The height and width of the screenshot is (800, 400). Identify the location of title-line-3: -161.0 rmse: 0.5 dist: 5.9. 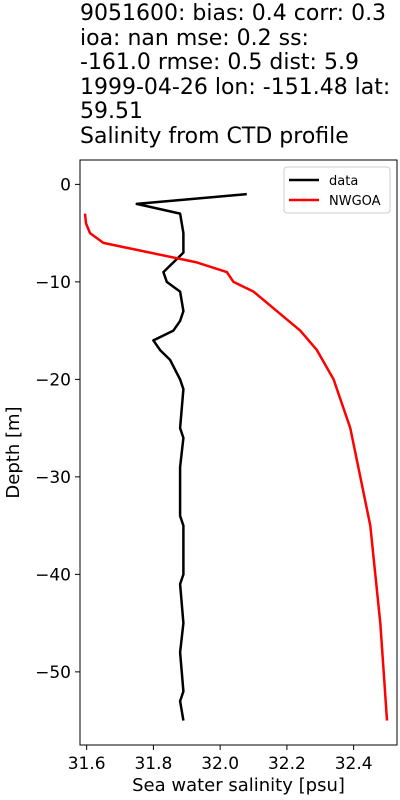
(219, 62).